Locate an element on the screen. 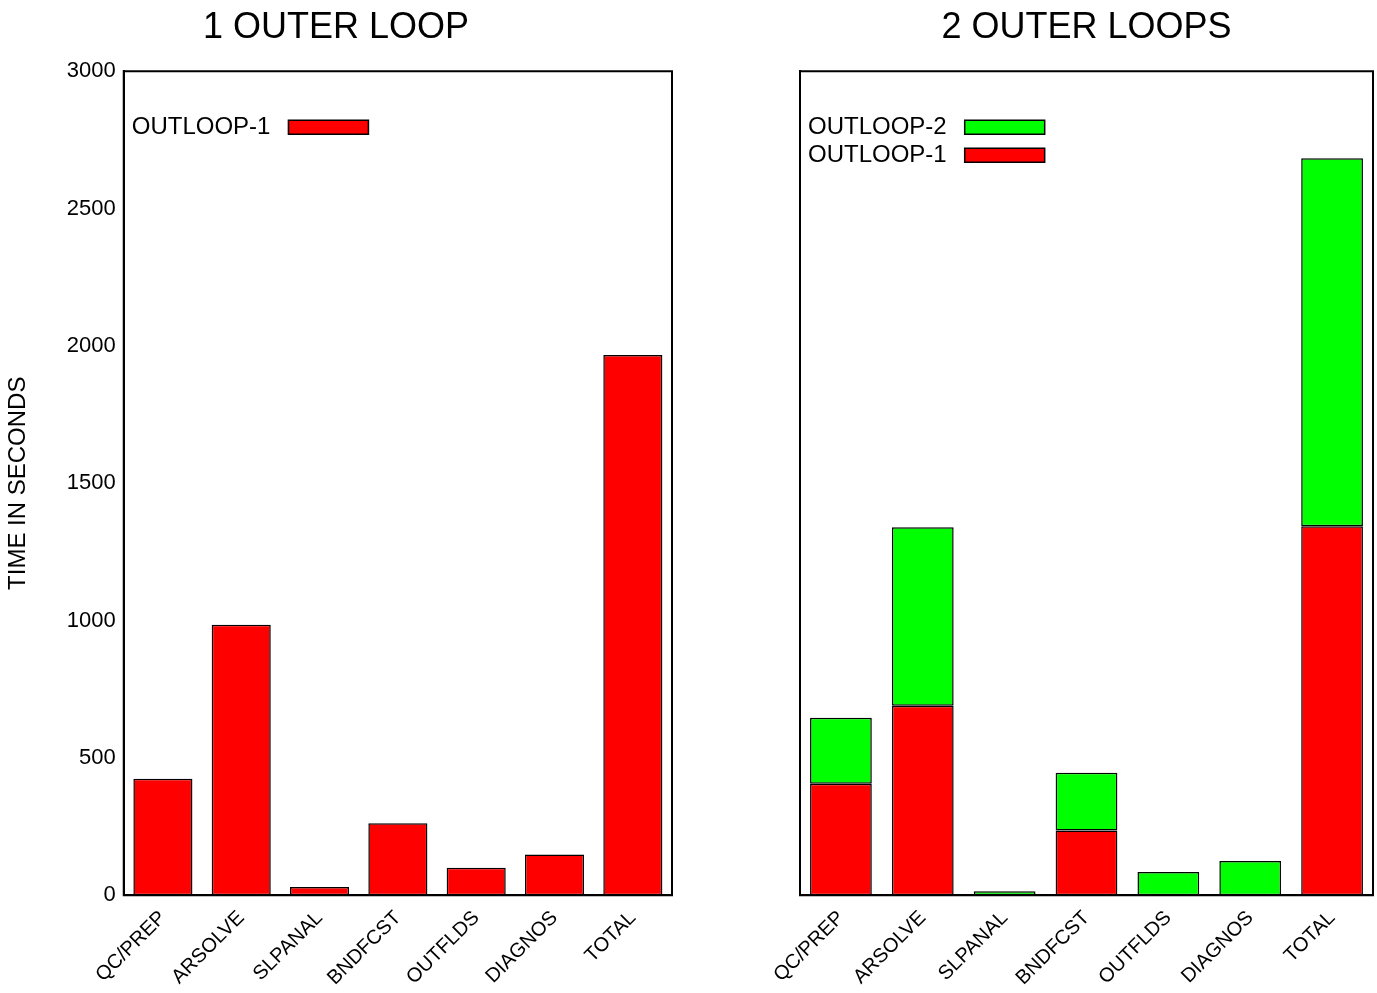 This screenshot has width=1377, height=993. y-tick-label: 500 is located at coordinates (97, 756).